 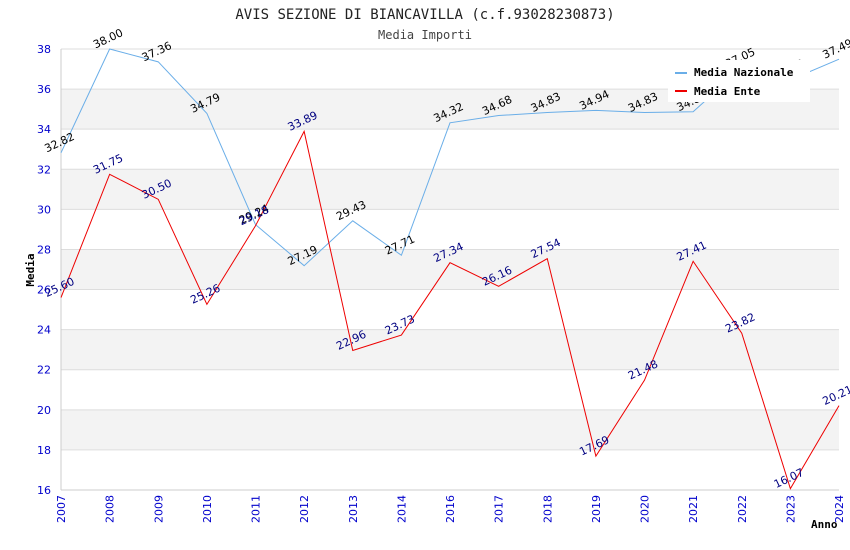 I want to click on legend: Media Nazionale Media Ente, so click(x=739, y=81).